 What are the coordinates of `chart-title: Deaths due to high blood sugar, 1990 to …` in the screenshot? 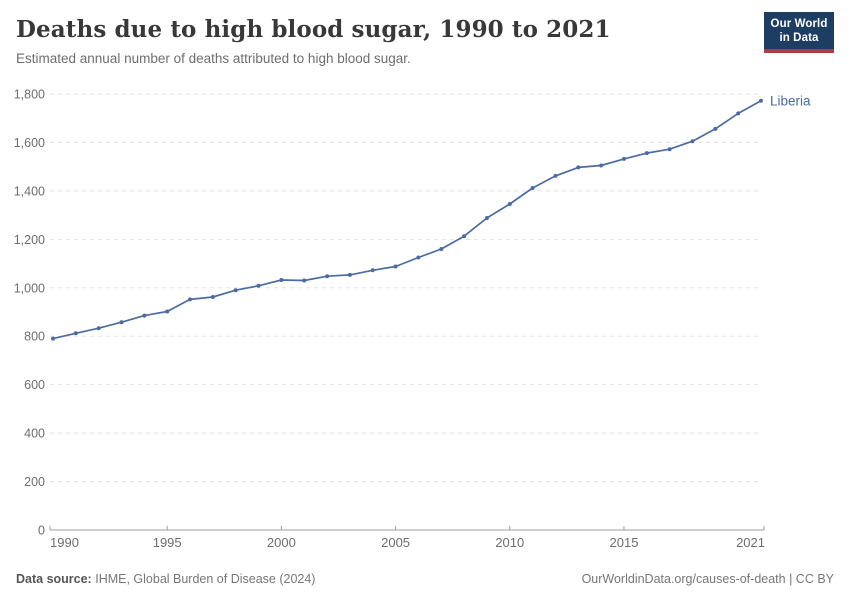 It's located at (313, 29).